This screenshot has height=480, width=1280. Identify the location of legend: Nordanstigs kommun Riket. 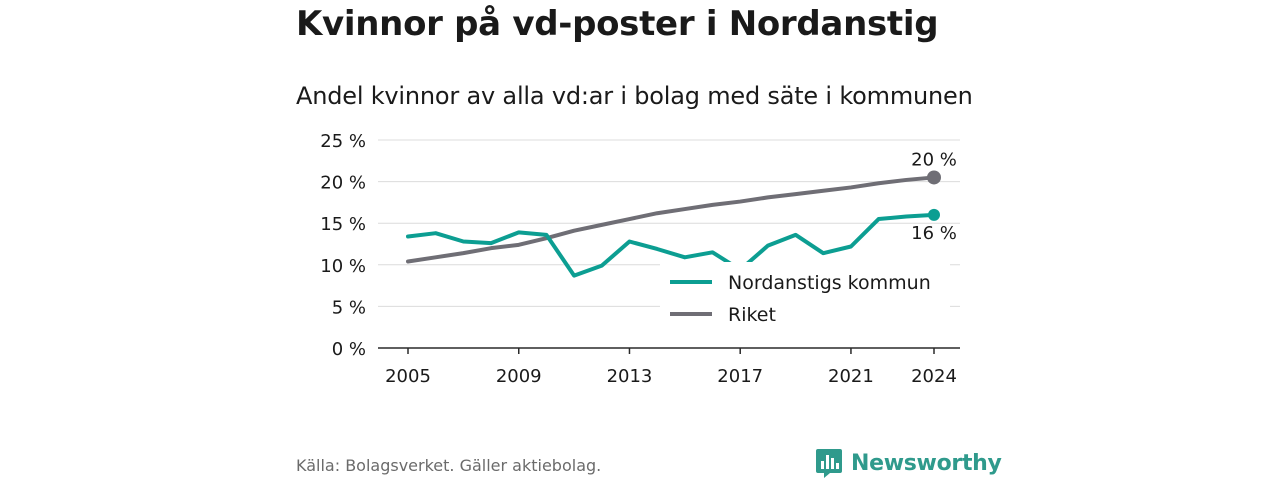
(805, 297).